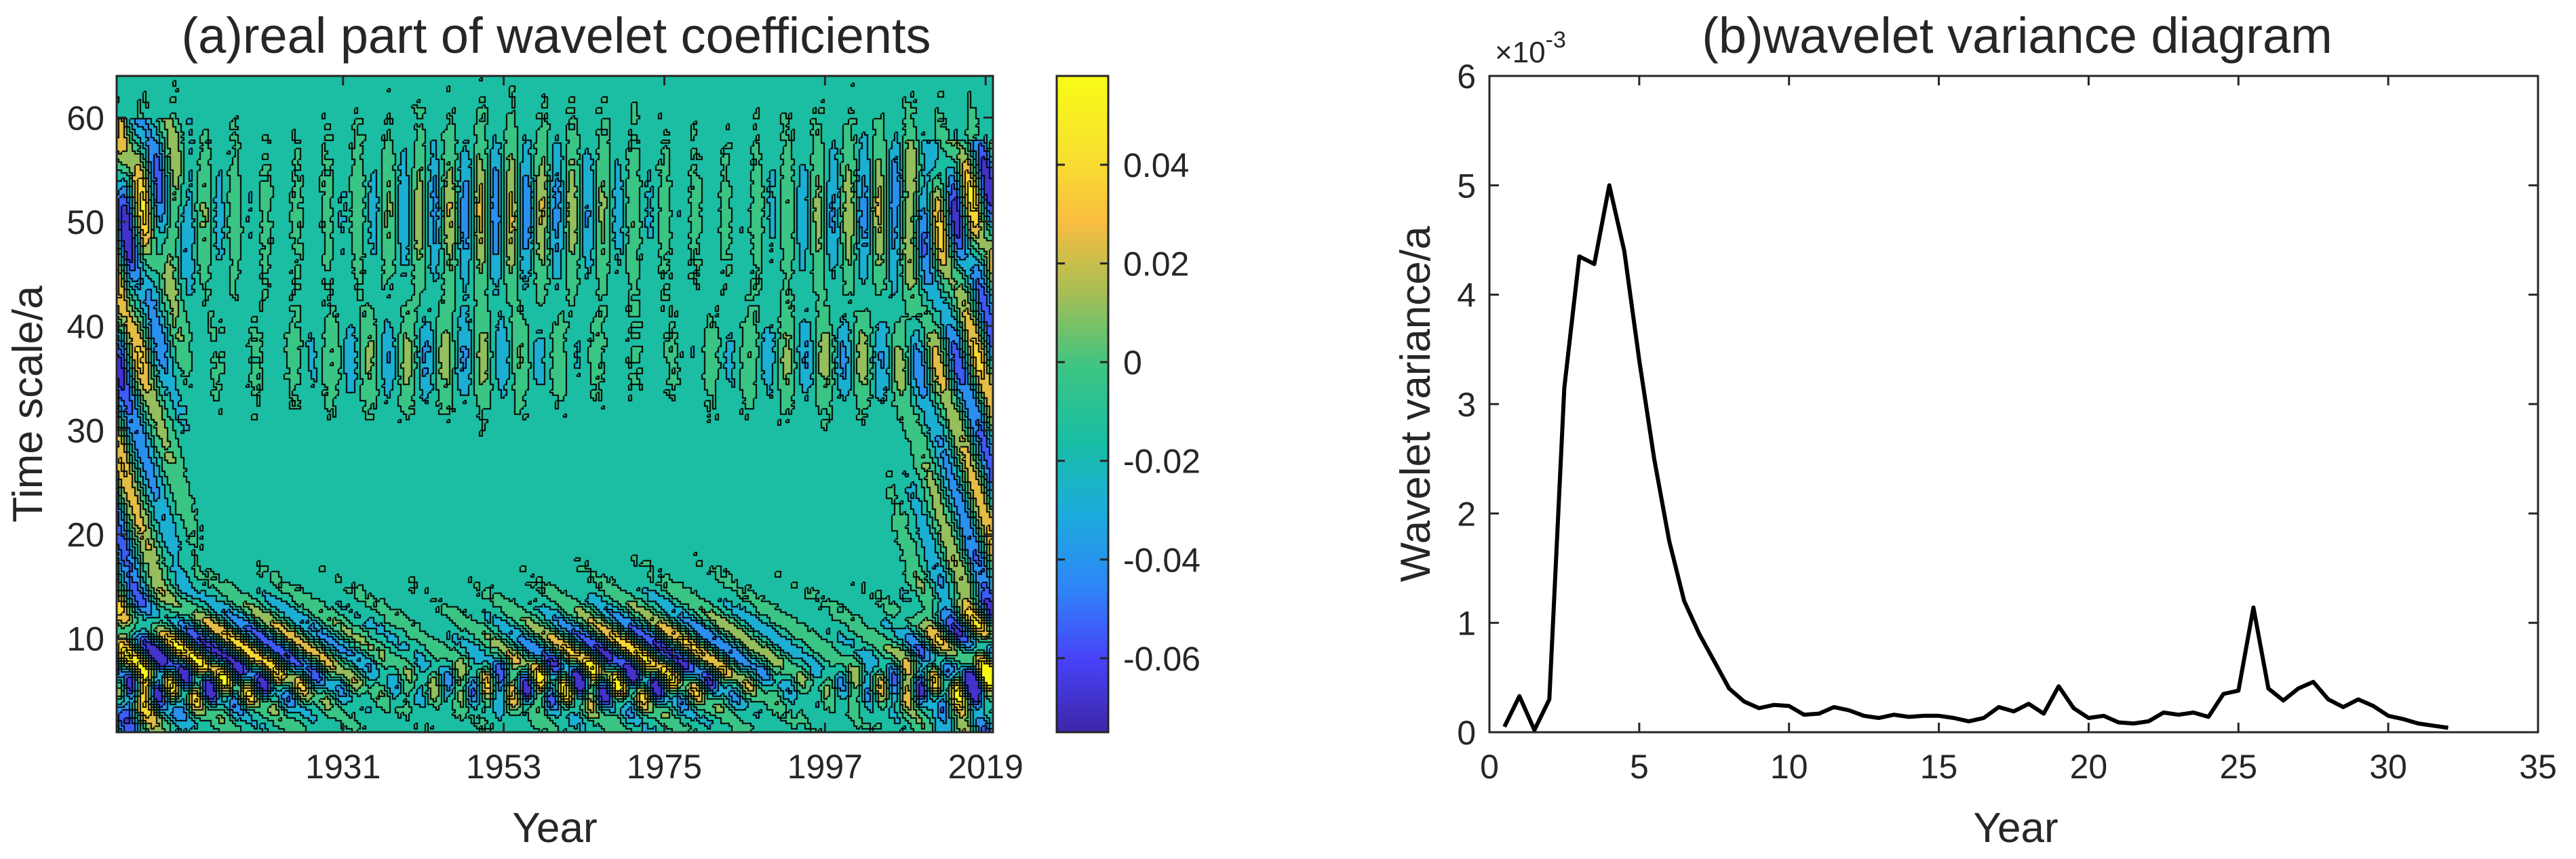  What do you see at coordinates (554, 828) in the screenshot?
I see `panel-a-xlabel: Year` at bounding box center [554, 828].